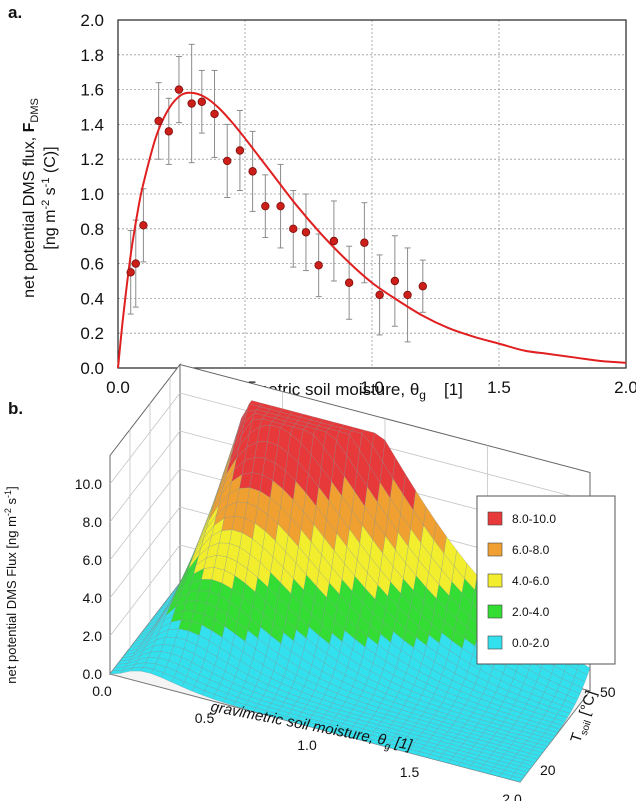  Describe the element at coordinates (88, 484) in the screenshot. I see `z-tick-label: 10.0` at that location.